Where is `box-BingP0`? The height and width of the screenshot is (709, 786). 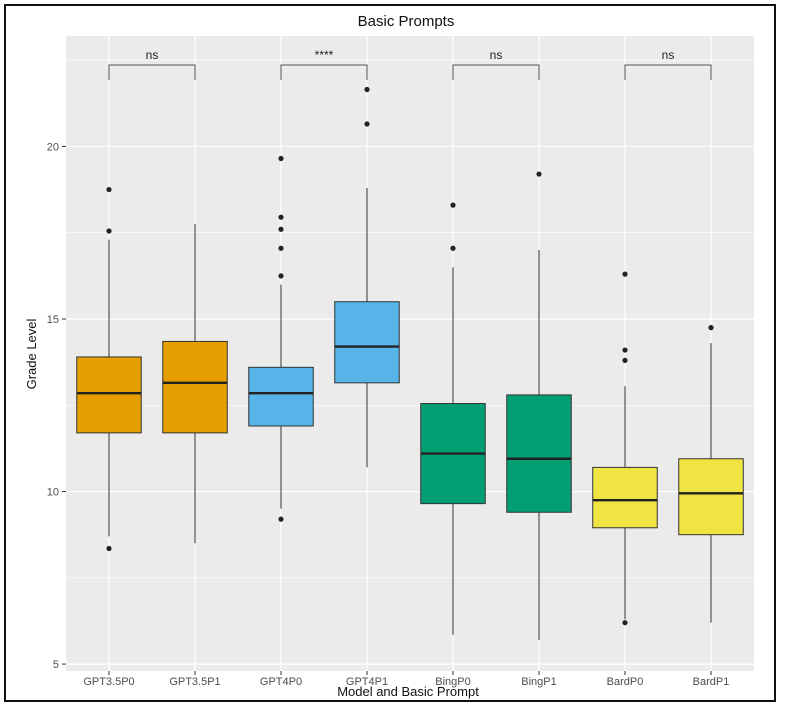
box-BingP0 is located at coordinates (453, 418).